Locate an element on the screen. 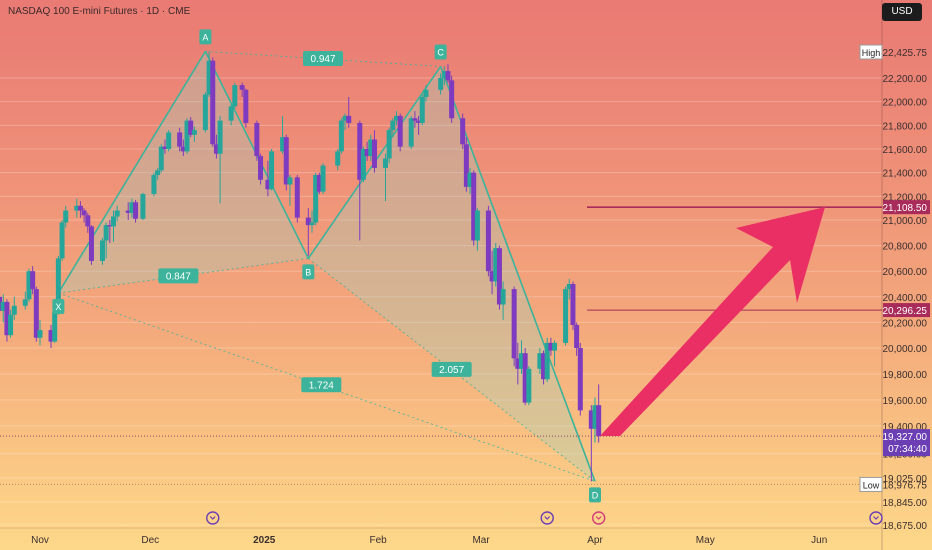 The width and height of the screenshot is (932, 550). high-tag-label: High is located at coordinates (871, 53).